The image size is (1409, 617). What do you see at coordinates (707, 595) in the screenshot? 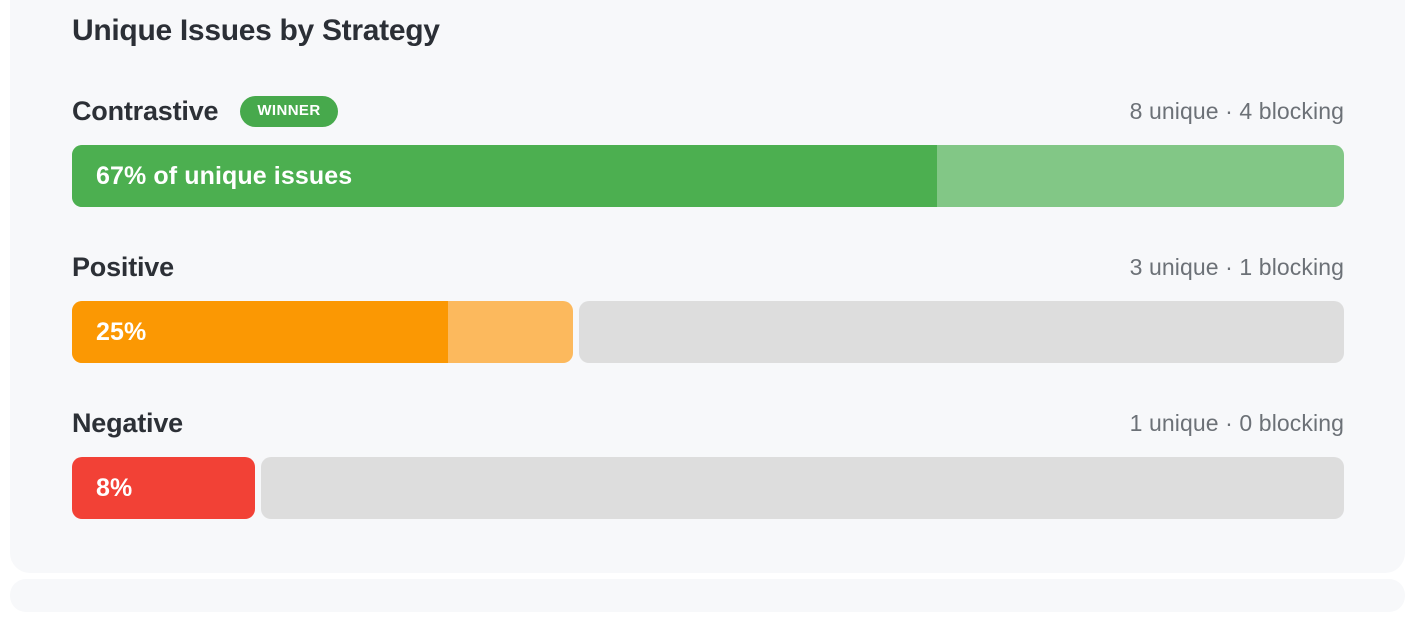
I see `next-card-edge` at bounding box center [707, 595].